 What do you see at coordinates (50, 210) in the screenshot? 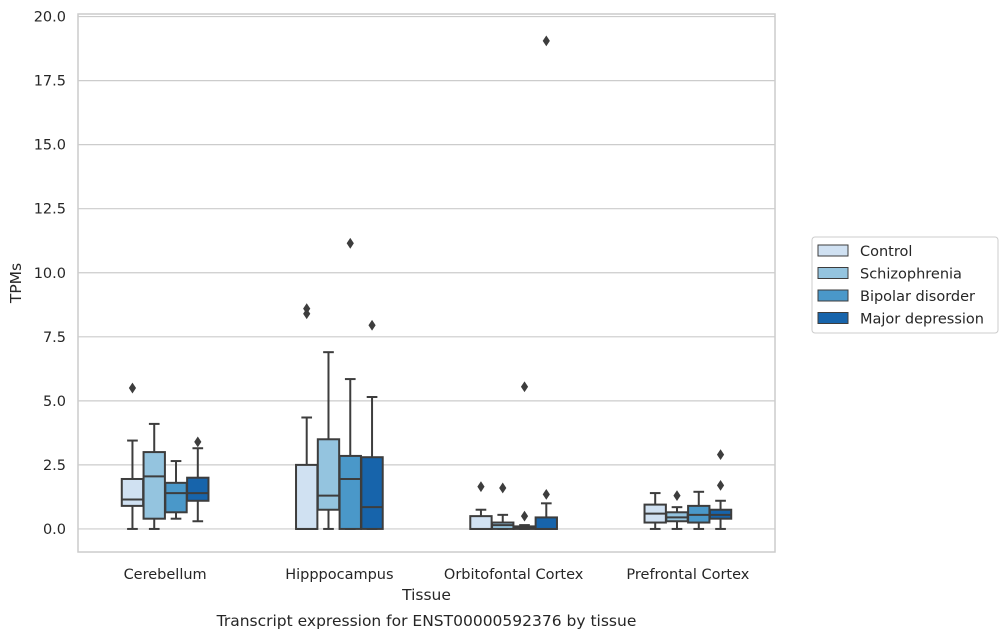
I see `y-tick-label: 12.5` at bounding box center [50, 210].